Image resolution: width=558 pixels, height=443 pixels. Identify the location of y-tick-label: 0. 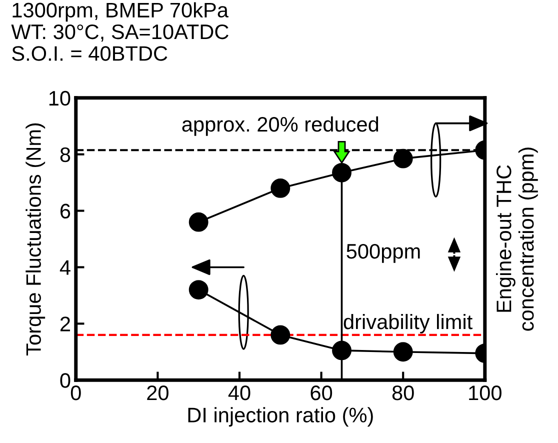
(65, 380).